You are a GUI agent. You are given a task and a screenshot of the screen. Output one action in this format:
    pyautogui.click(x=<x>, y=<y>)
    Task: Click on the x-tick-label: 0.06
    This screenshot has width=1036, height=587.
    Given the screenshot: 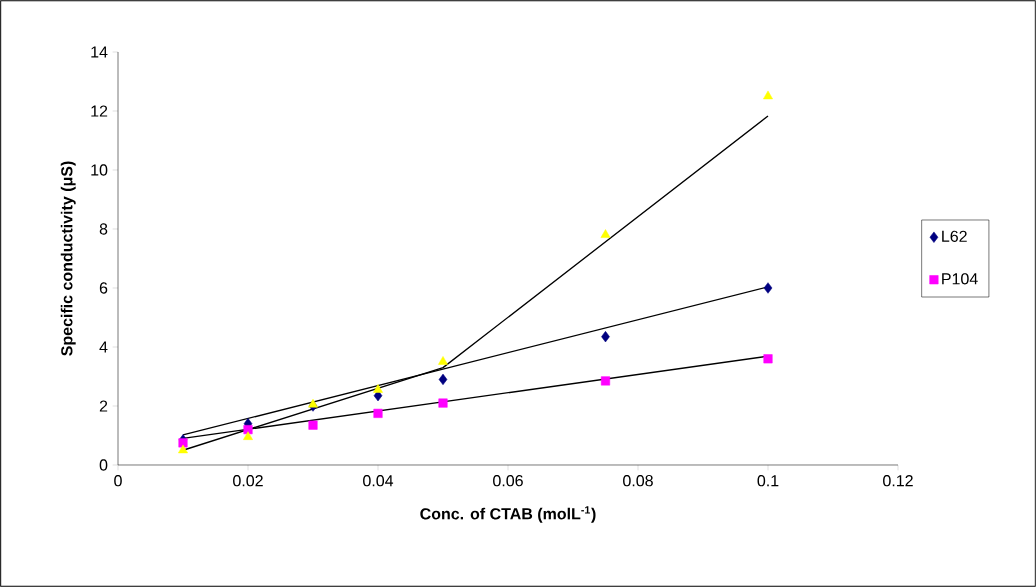 What is the action you would take?
    pyautogui.click(x=508, y=481)
    